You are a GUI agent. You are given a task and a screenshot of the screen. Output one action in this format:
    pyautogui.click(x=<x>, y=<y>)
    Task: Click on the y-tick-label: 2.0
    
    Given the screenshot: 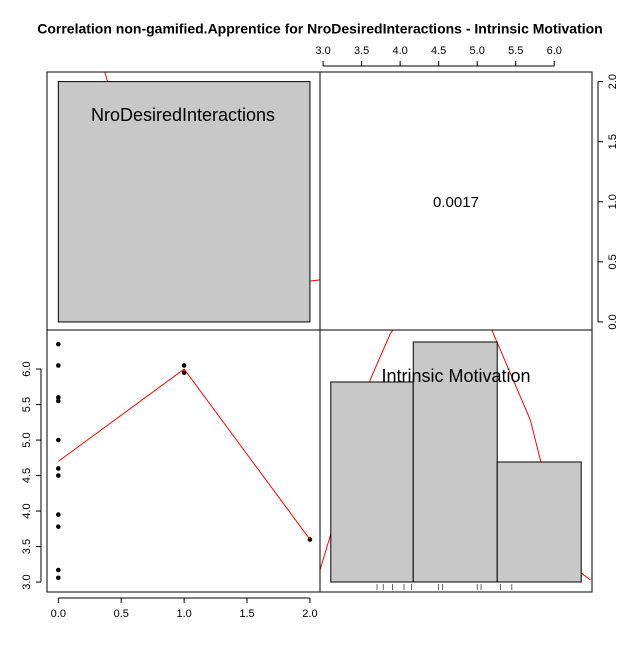 What is the action you would take?
    pyautogui.click(x=613, y=81)
    